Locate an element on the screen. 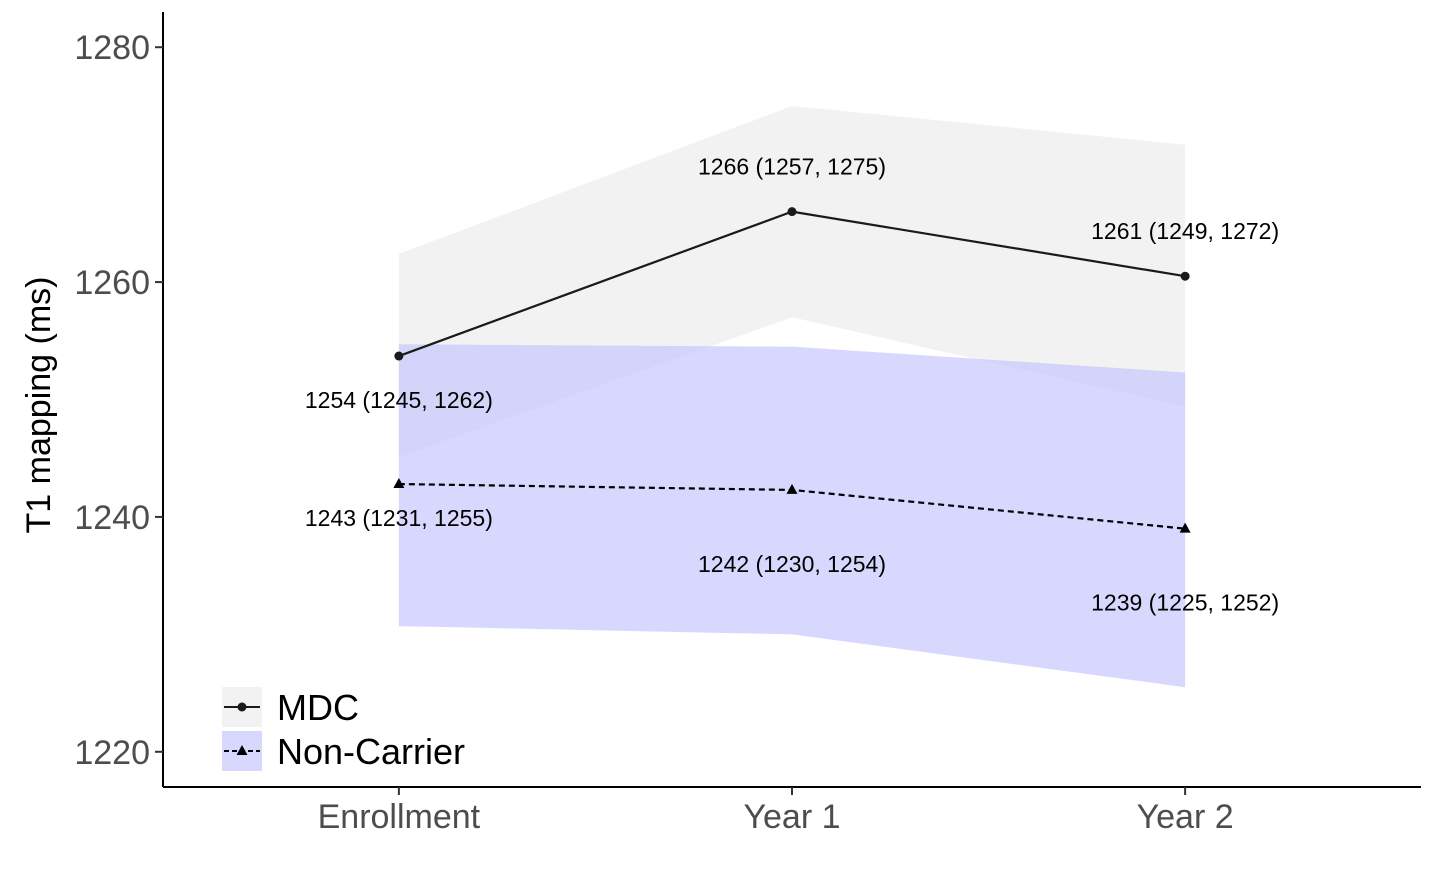  x-tick-label: Year 2 is located at coordinates (1185, 817).